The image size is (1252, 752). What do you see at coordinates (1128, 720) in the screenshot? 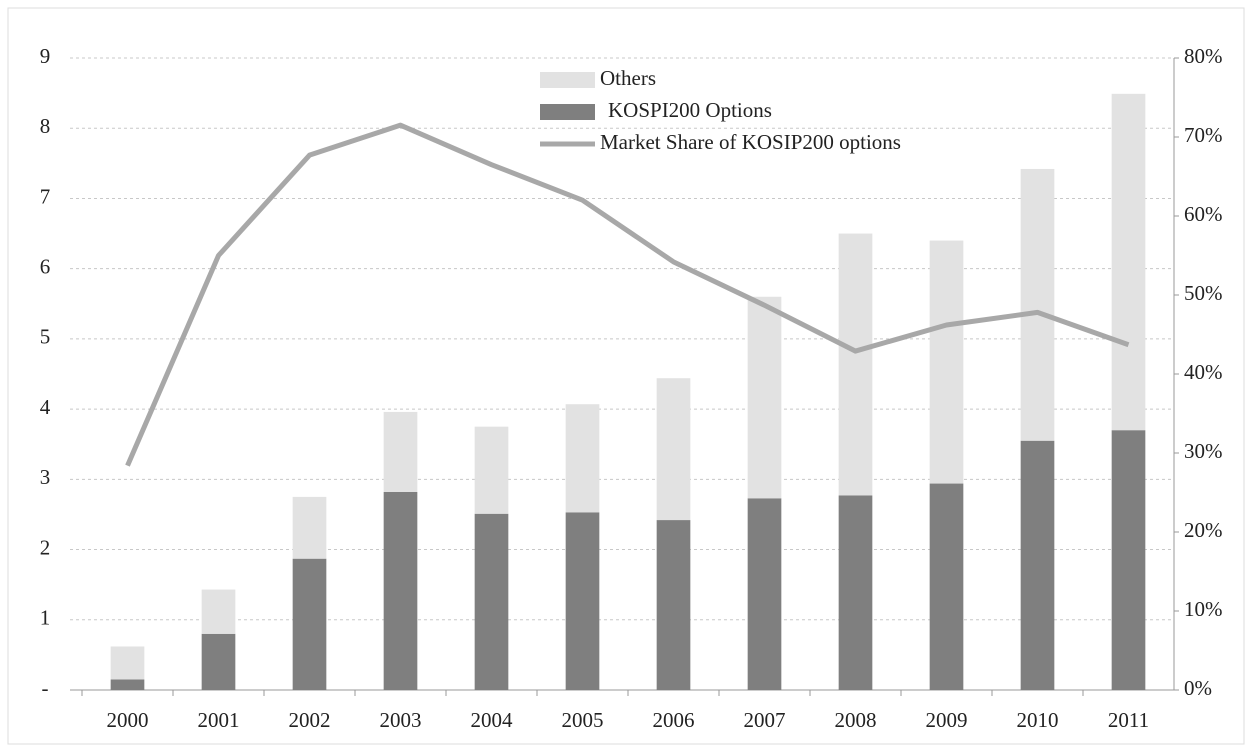
I see `x-tick-label: 2011` at bounding box center [1128, 720].